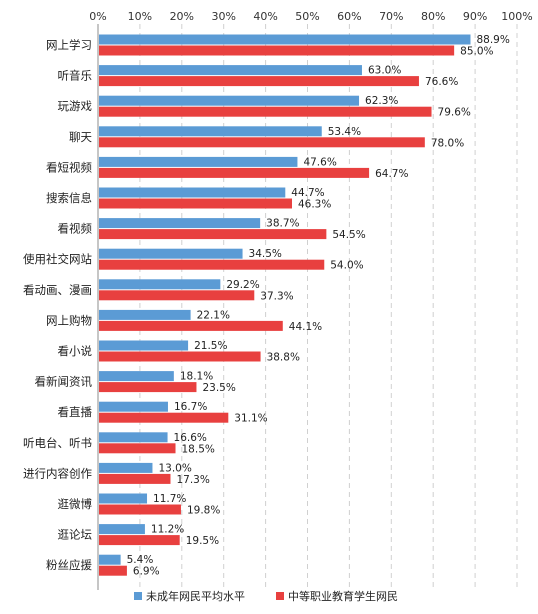  I want to click on category-label: 网上学习, so click(69, 45).